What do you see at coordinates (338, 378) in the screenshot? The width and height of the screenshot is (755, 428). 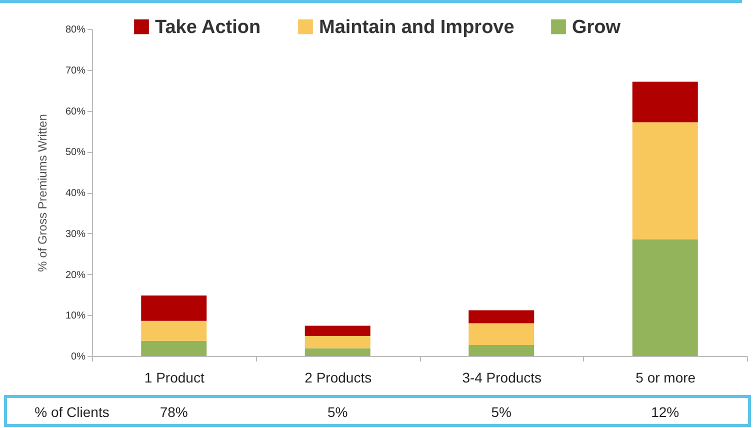 I see `x-tick-label: 2 Products` at bounding box center [338, 378].